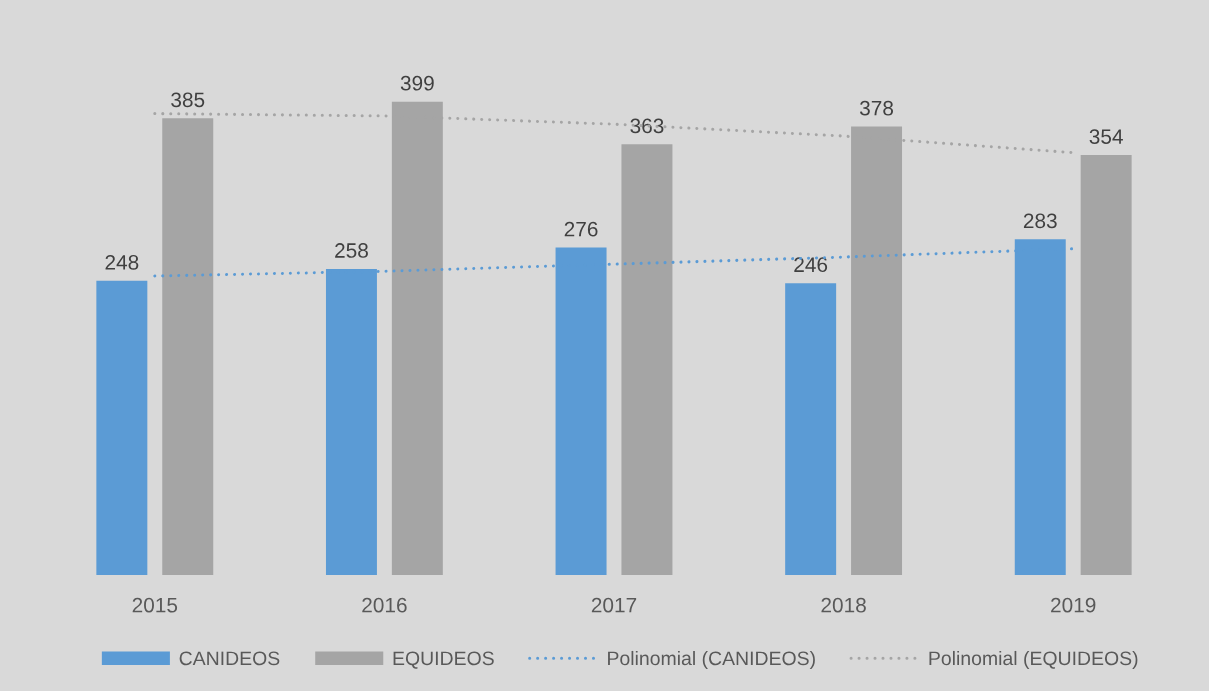 This screenshot has height=691, width=1209. Describe the element at coordinates (443, 660) in the screenshot. I see `legend-label: EQUIDEOS` at that location.